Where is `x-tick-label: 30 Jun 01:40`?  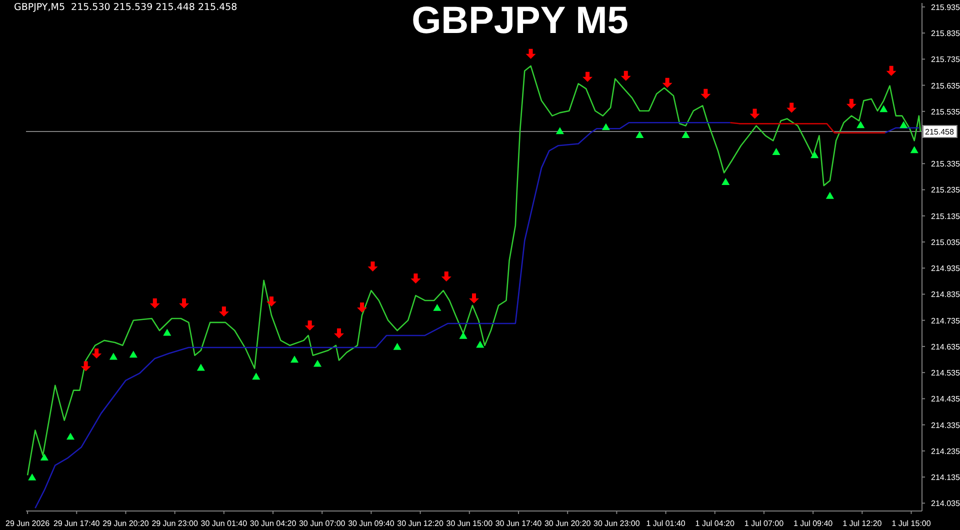 x-tick-label: 30 Jun 01:40 is located at coordinates (224, 523).